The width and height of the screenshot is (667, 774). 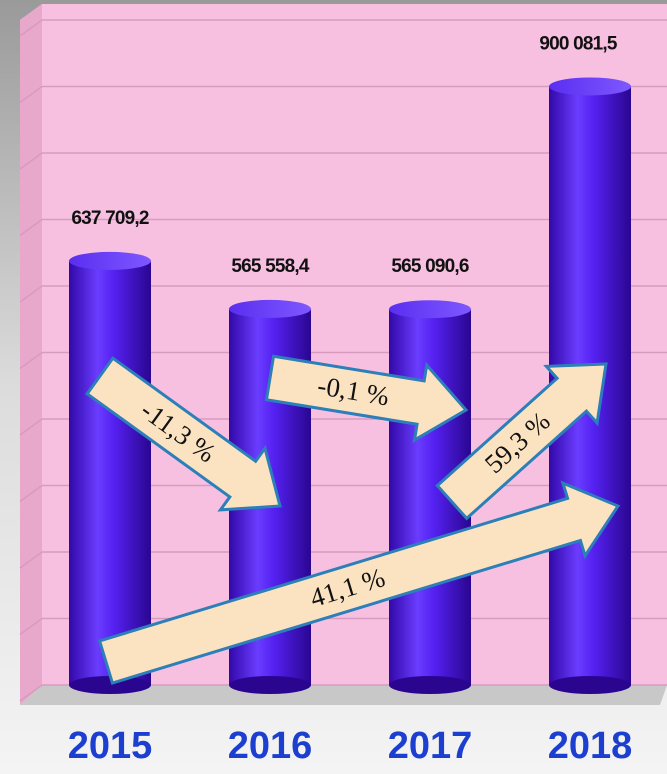 What do you see at coordinates (430, 266) in the screenshot?
I see `value-label: 565 090,6` at bounding box center [430, 266].